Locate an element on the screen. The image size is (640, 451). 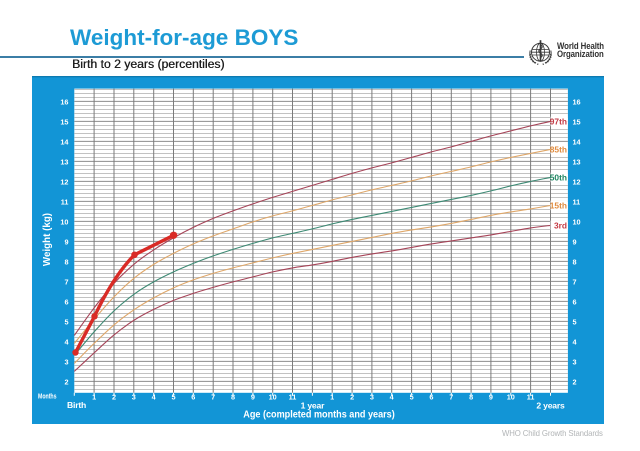
svg-text: Weight (kg) is located at coordinates (47, 239).